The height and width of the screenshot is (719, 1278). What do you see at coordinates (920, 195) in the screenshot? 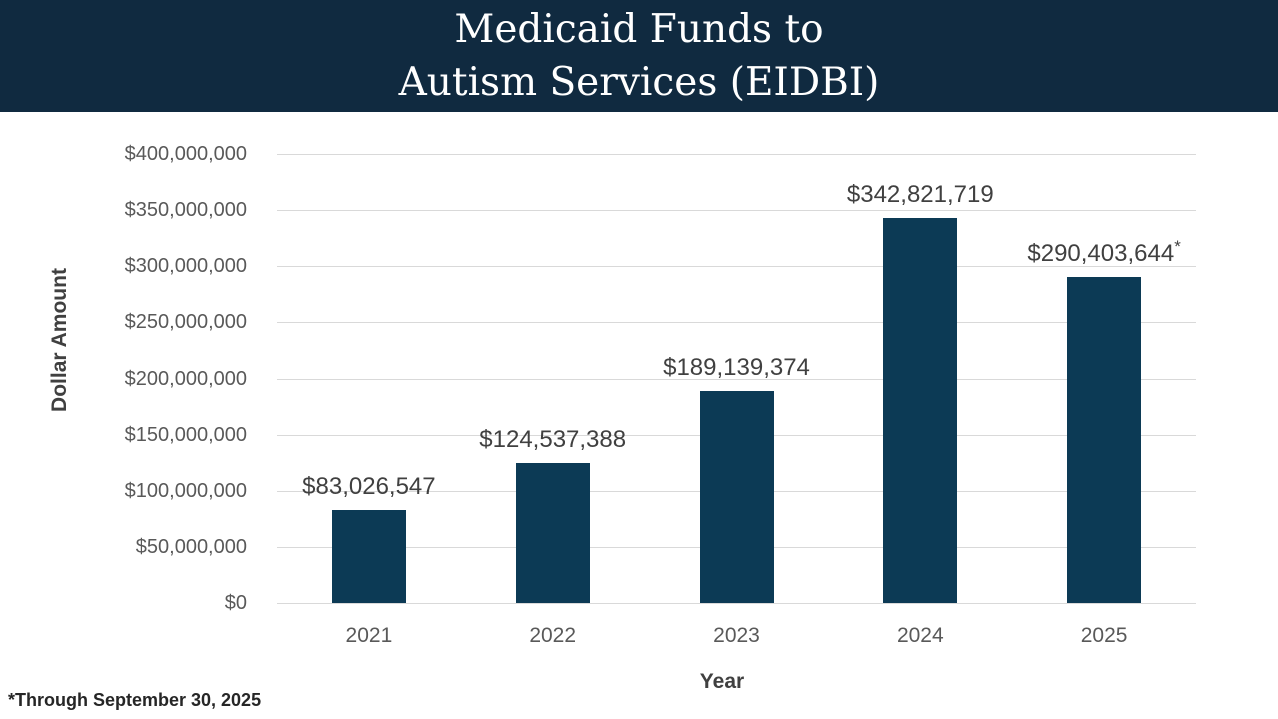
I see `data-label-2024: $342,821,719` at bounding box center [920, 195].